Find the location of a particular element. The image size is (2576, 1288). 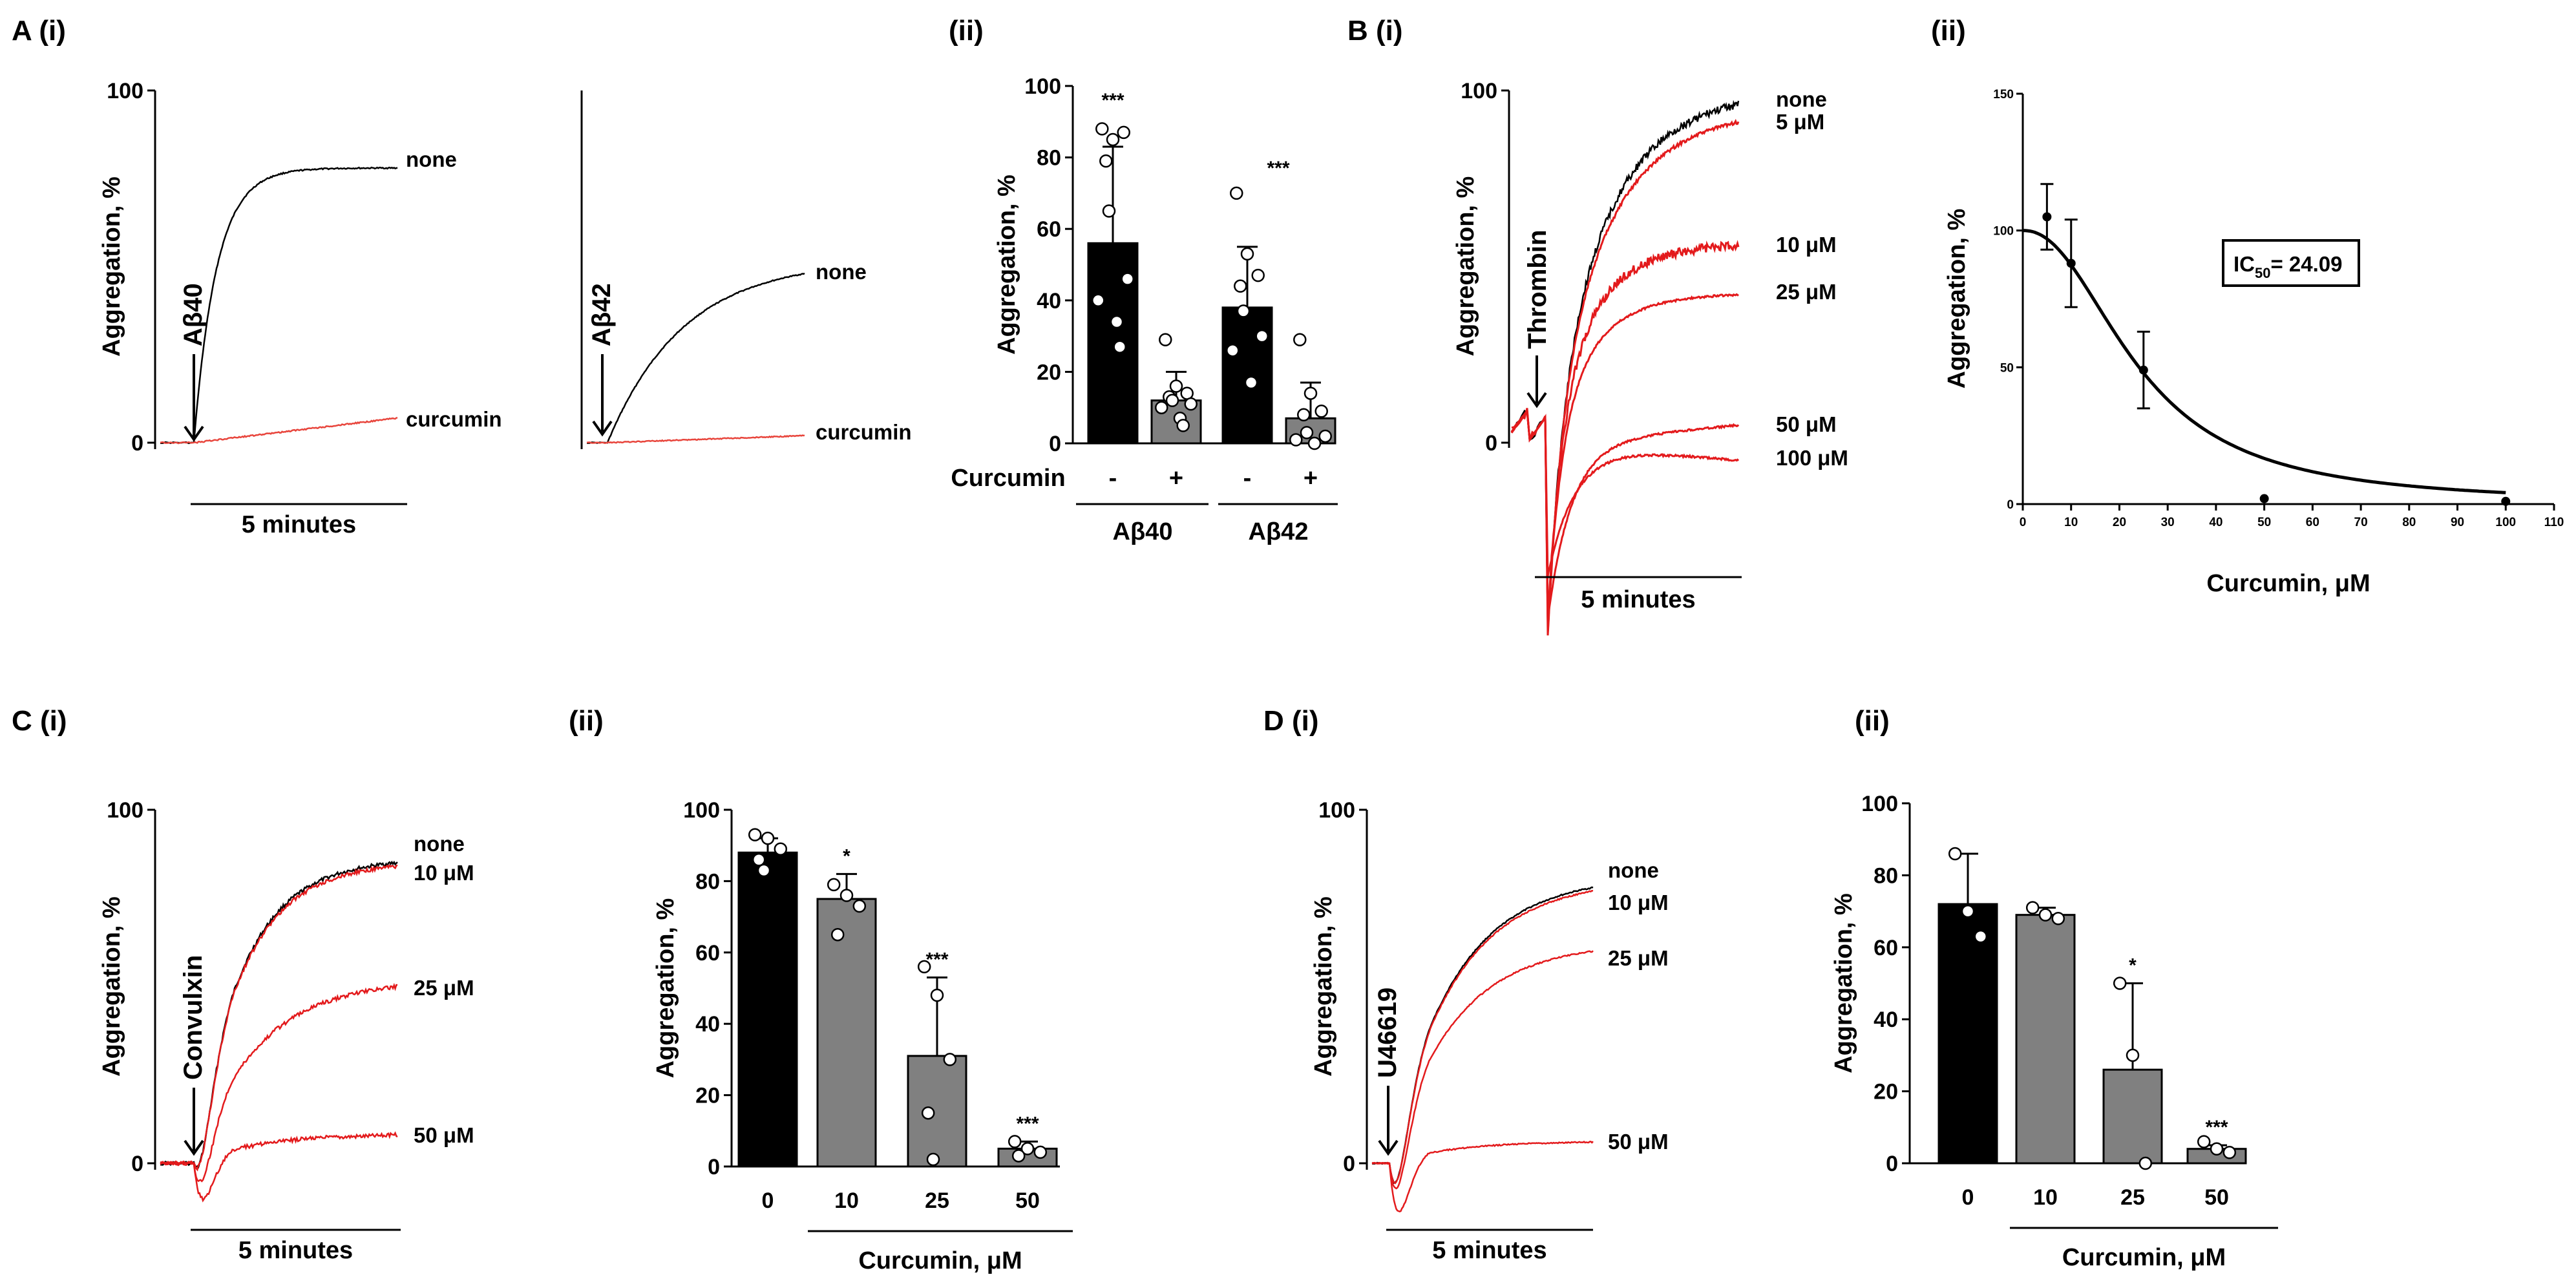

trace-label: 5 μM is located at coordinates (1800, 122).